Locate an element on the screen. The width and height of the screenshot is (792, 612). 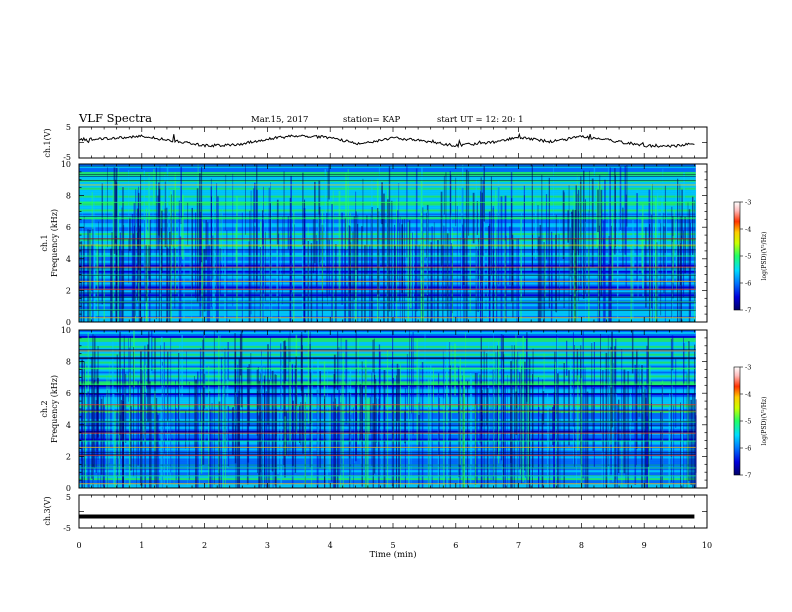
x-tick-label: 1 is located at coordinates (141, 545).